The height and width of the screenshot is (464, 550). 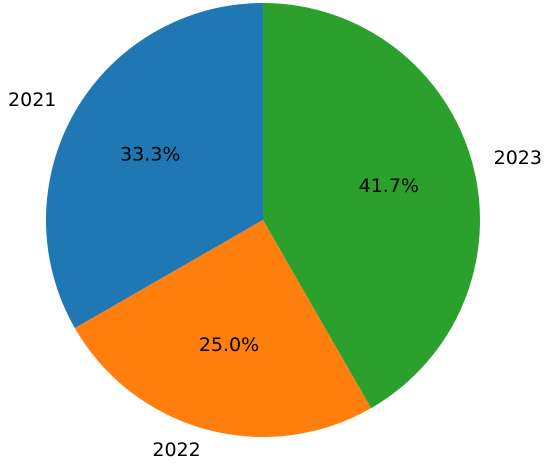 I want to click on value-label: 25.0%, so click(x=229, y=345).